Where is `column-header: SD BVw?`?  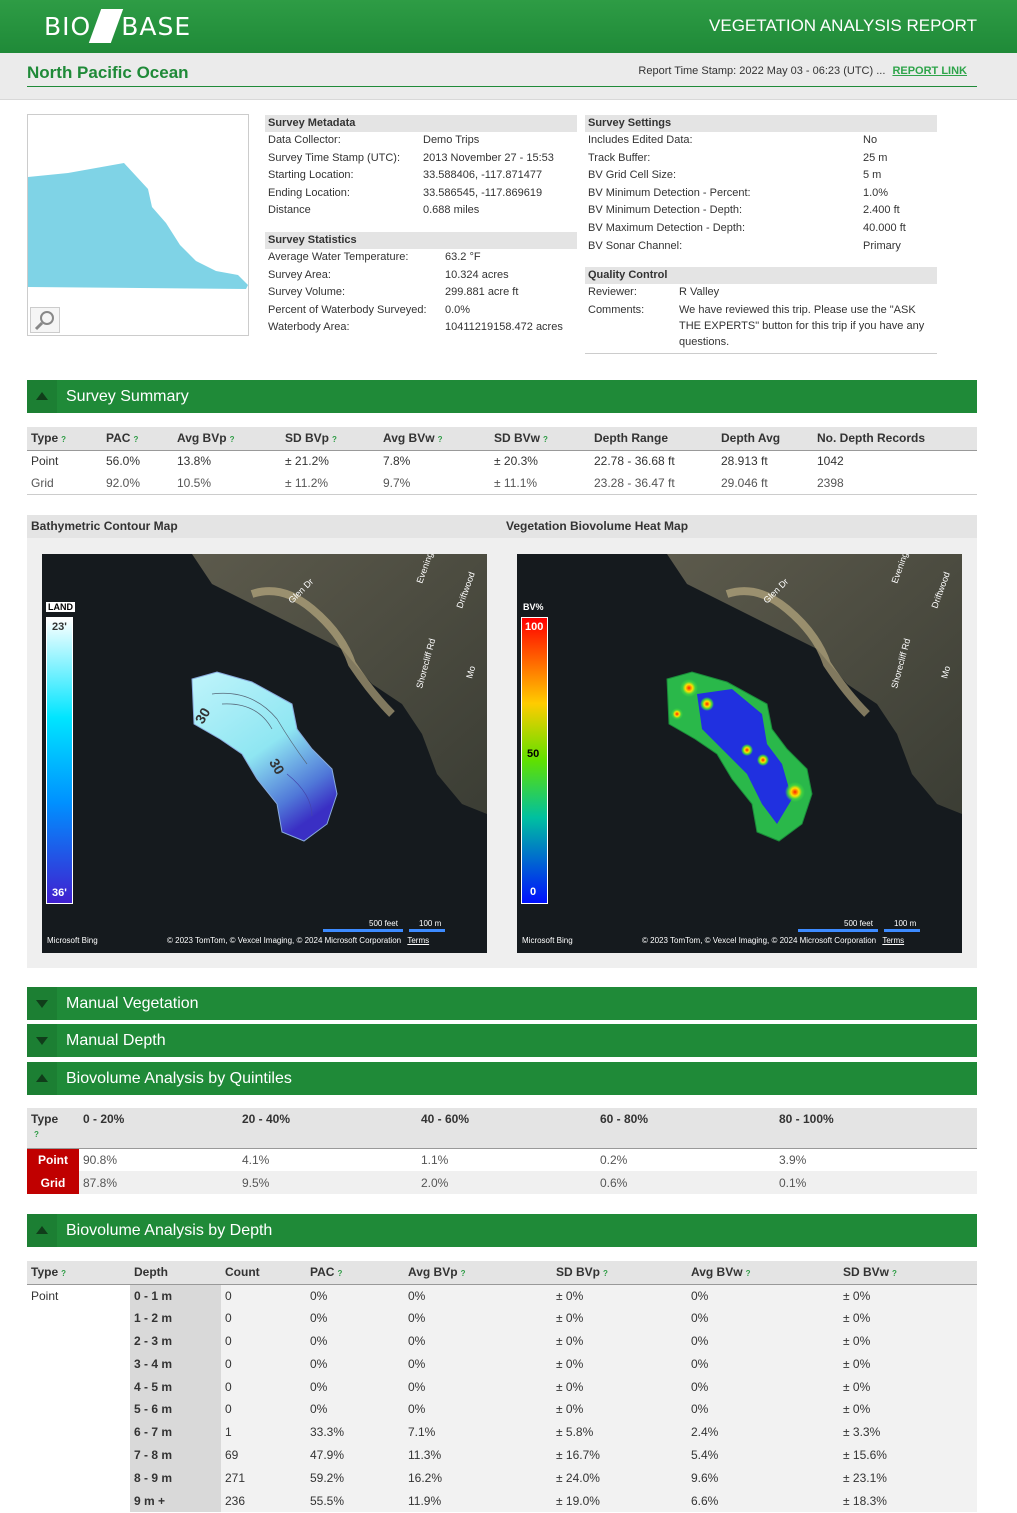 column-header: SD BVw? is located at coordinates (540, 439).